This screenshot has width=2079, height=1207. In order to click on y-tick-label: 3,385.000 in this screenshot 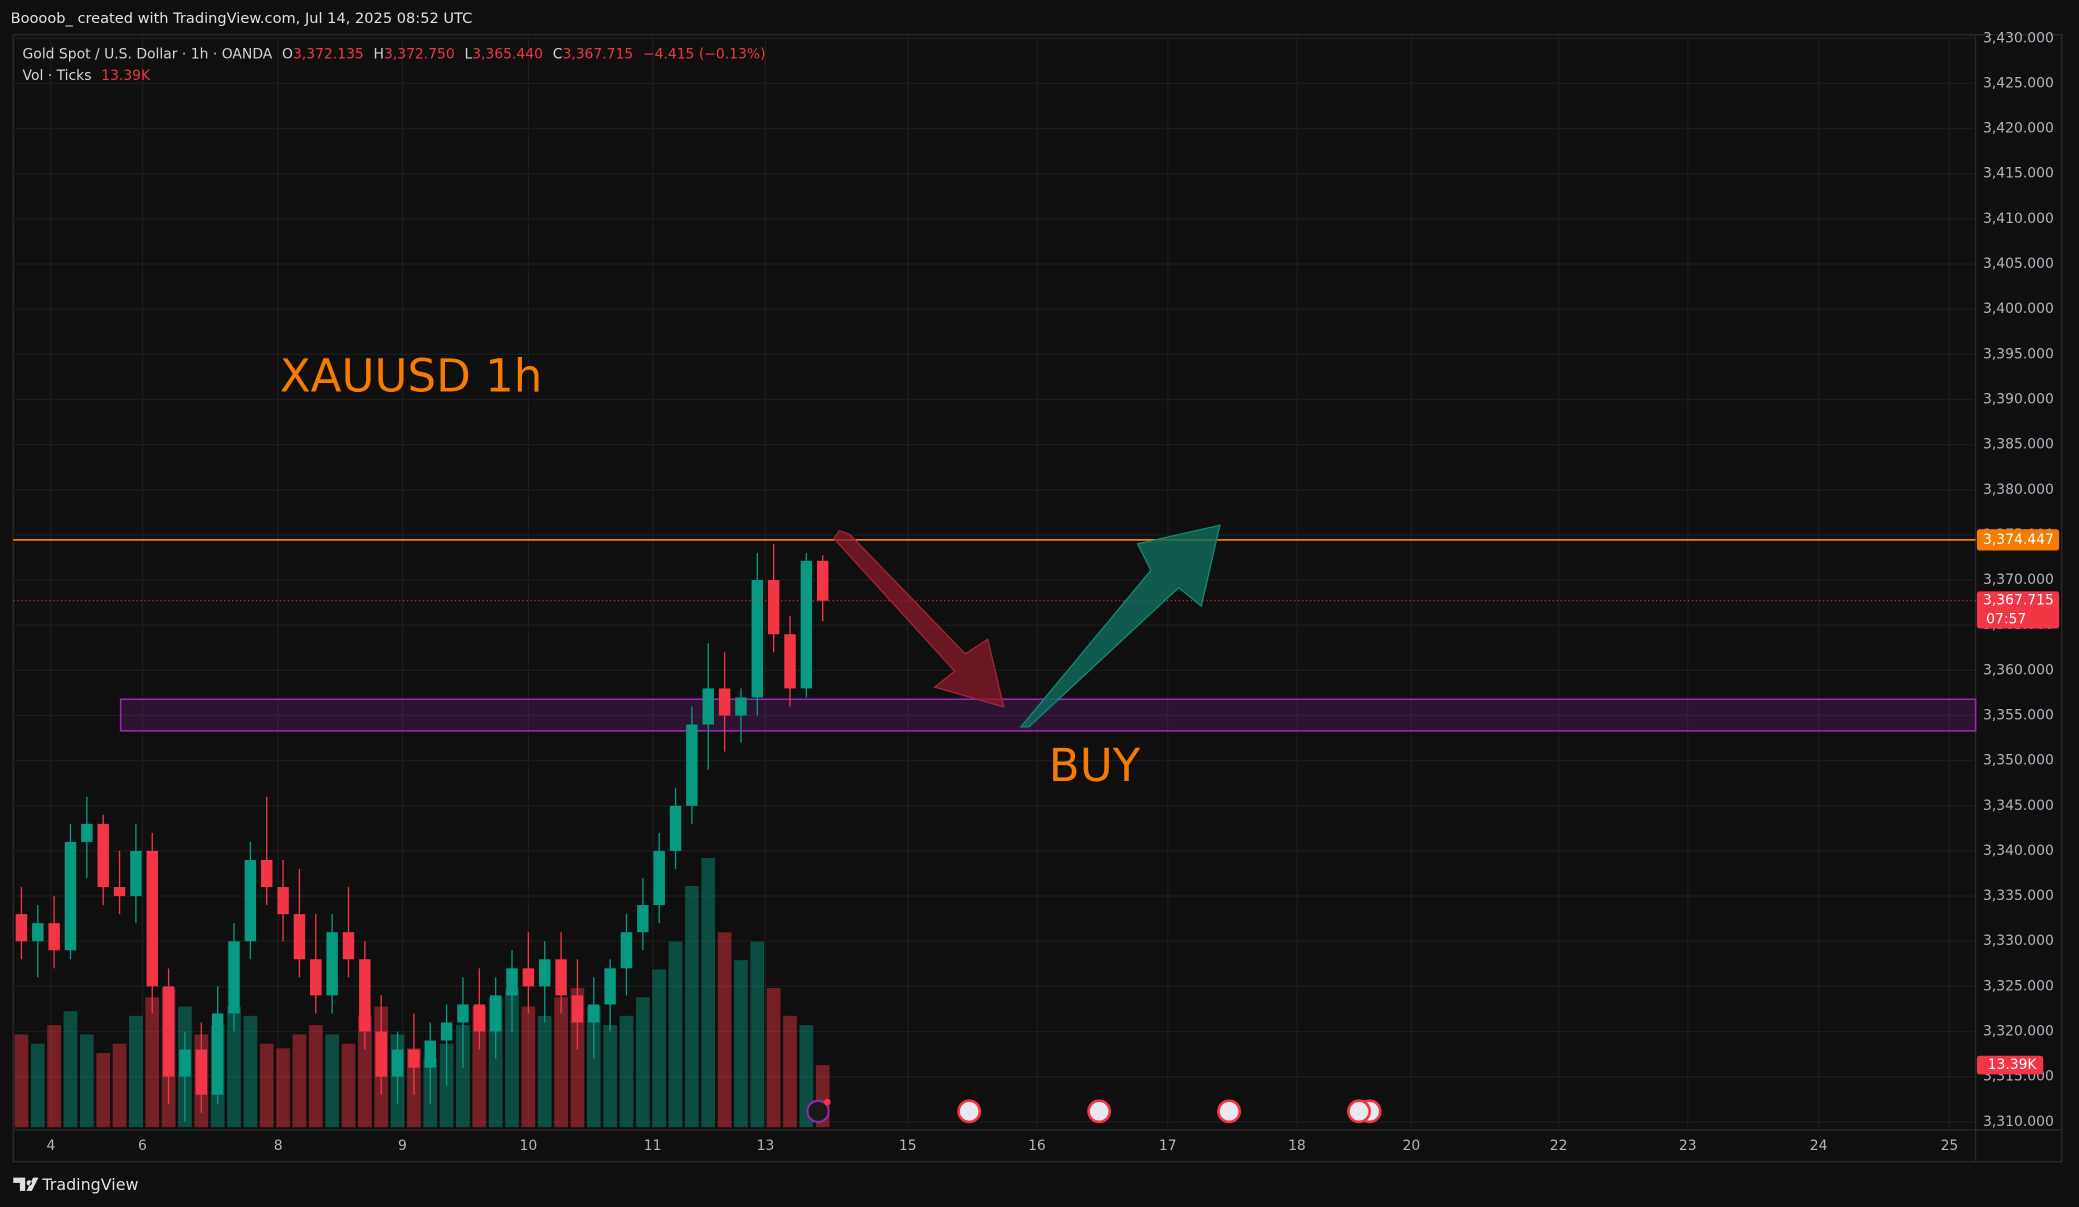, I will do `click(2018, 445)`.